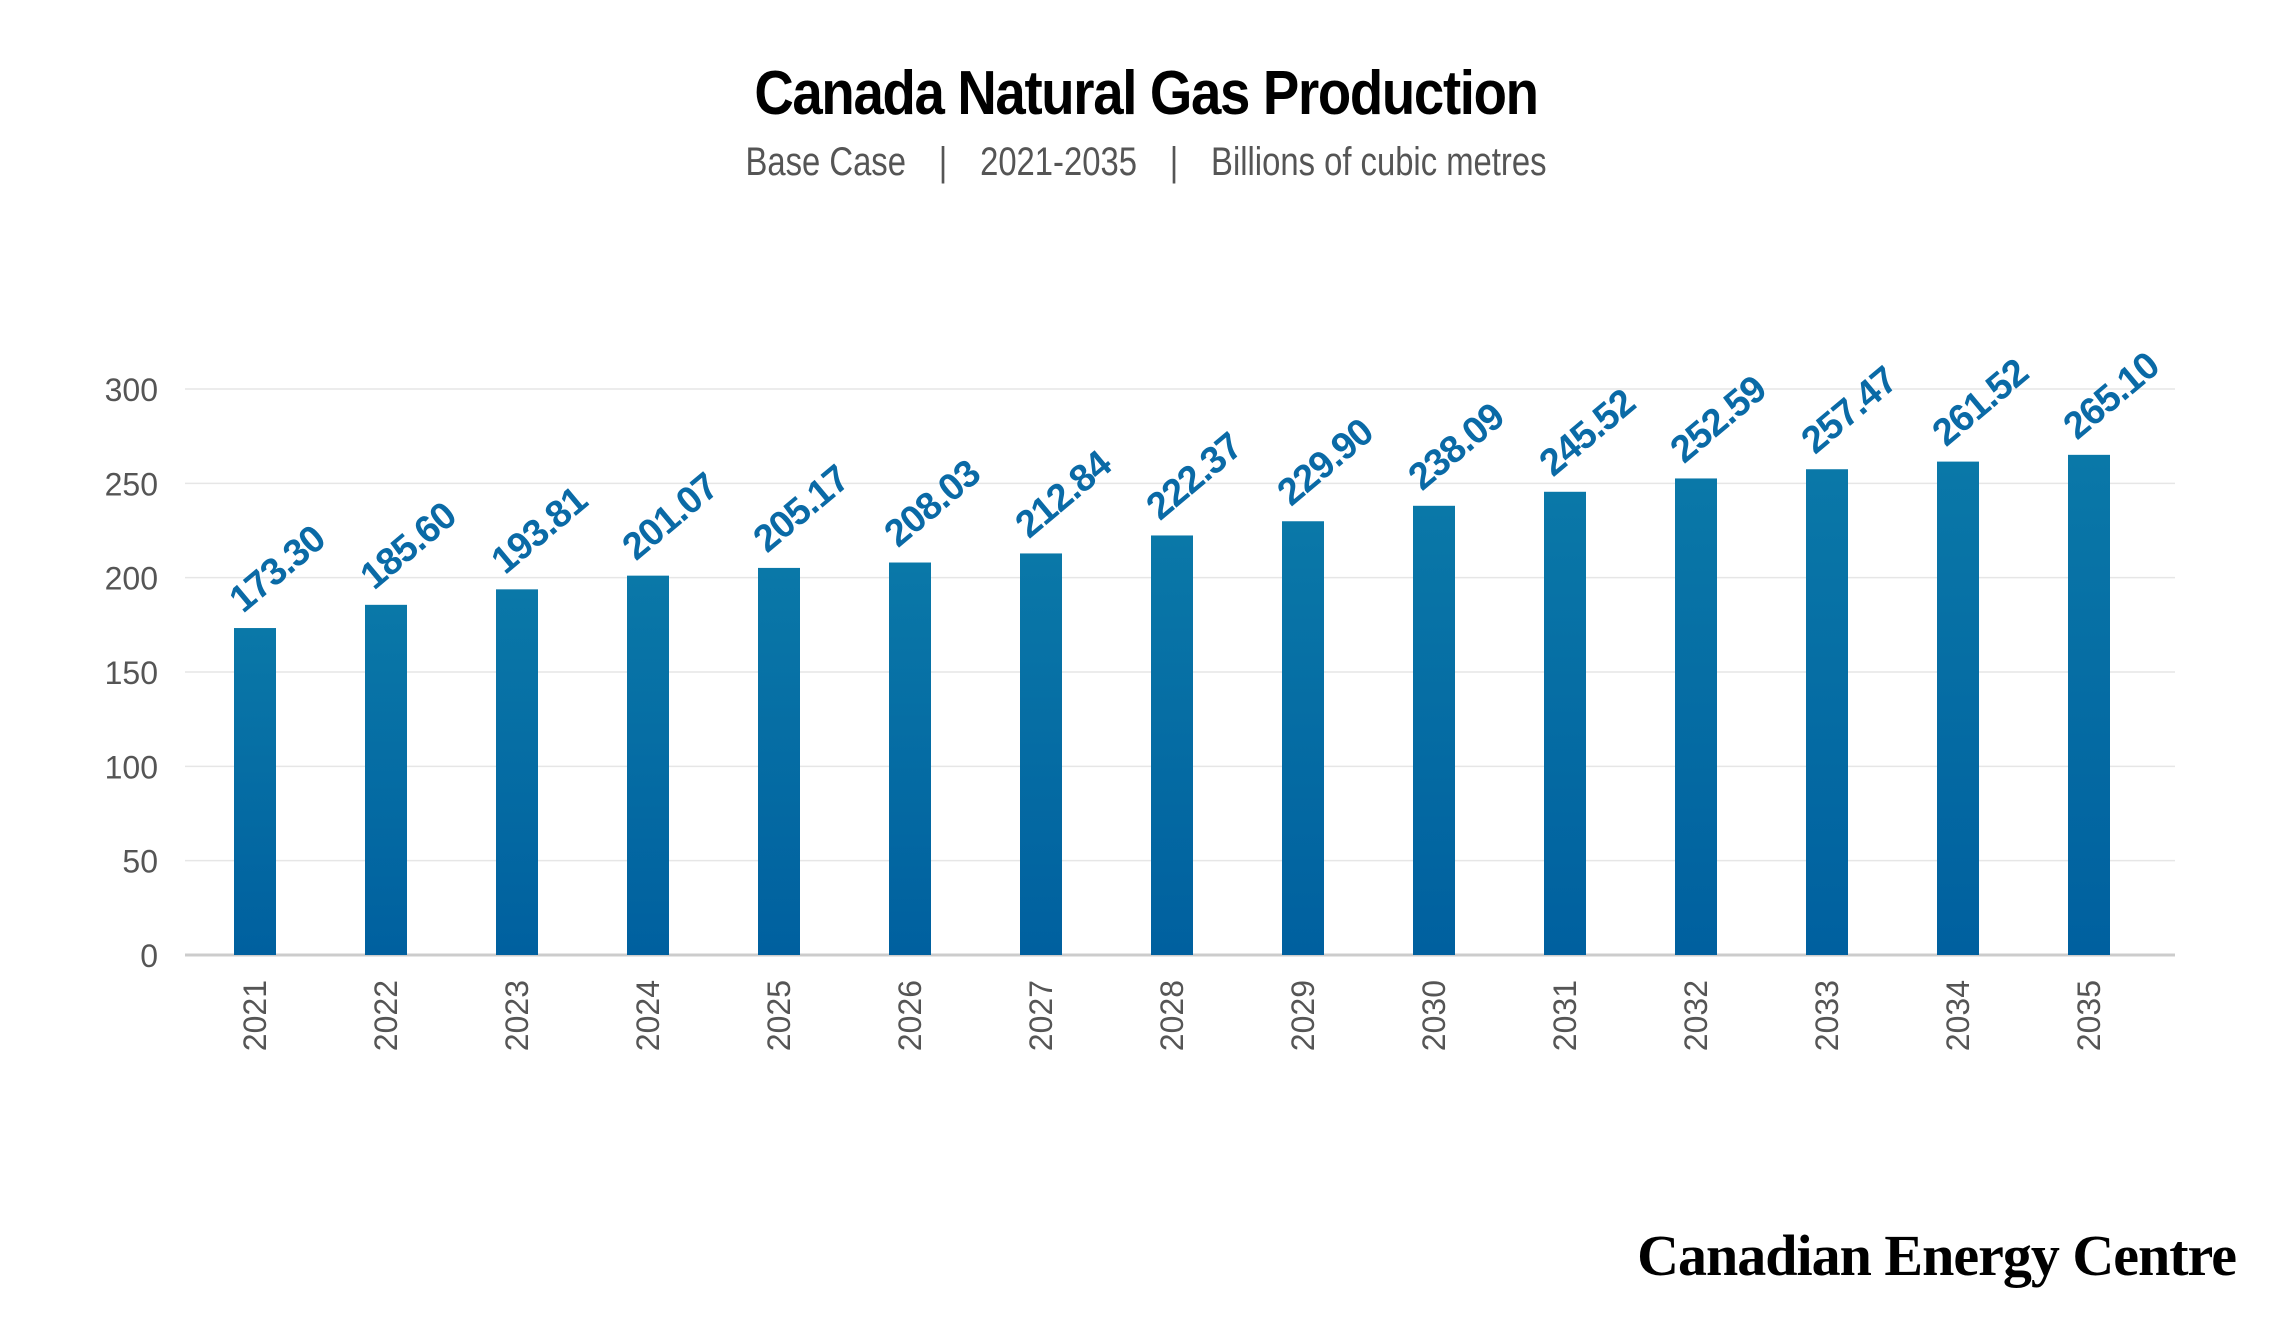 The image size is (2292, 1333). What do you see at coordinates (131, 579) in the screenshot?
I see `y-tick-label: 200` at bounding box center [131, 579].